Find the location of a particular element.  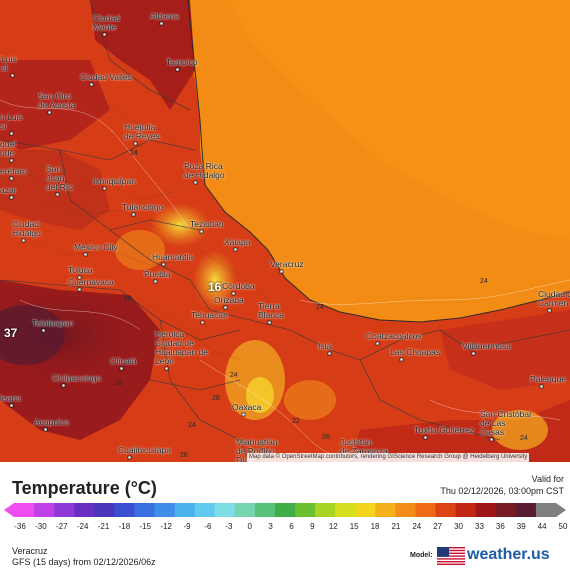

colorbar-tick-label: 15 is located at coordinates (354, 526).